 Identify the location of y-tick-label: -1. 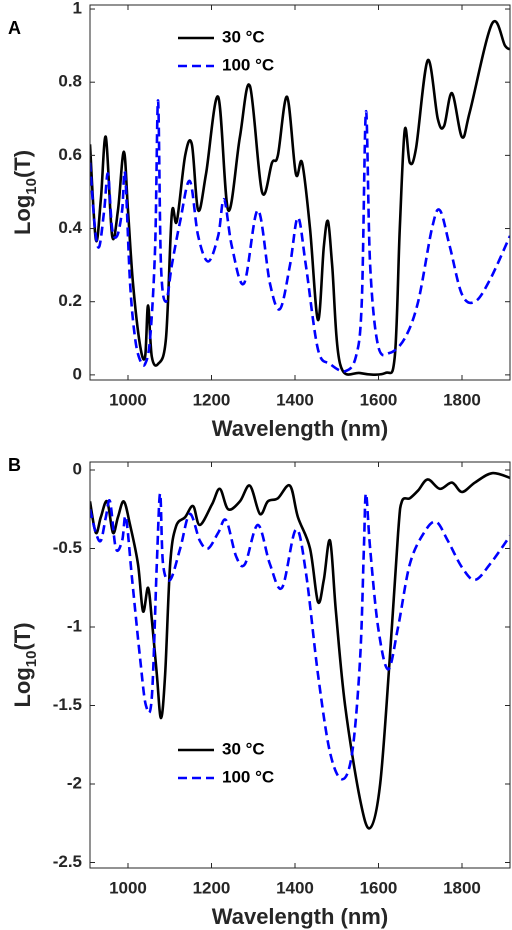
(74, 625).